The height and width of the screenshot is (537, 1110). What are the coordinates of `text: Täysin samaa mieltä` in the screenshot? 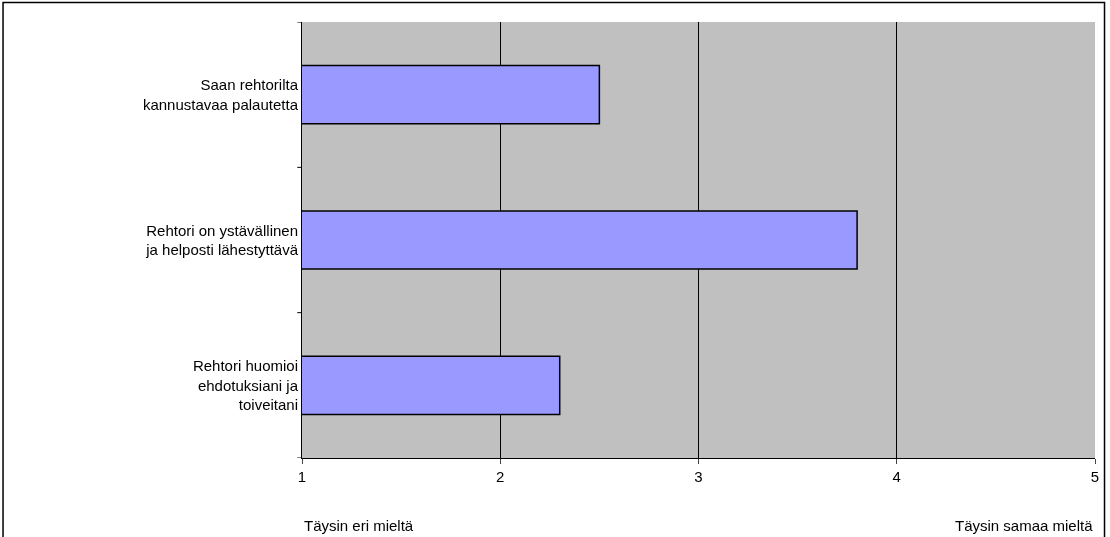 It's located at (1024, 525).